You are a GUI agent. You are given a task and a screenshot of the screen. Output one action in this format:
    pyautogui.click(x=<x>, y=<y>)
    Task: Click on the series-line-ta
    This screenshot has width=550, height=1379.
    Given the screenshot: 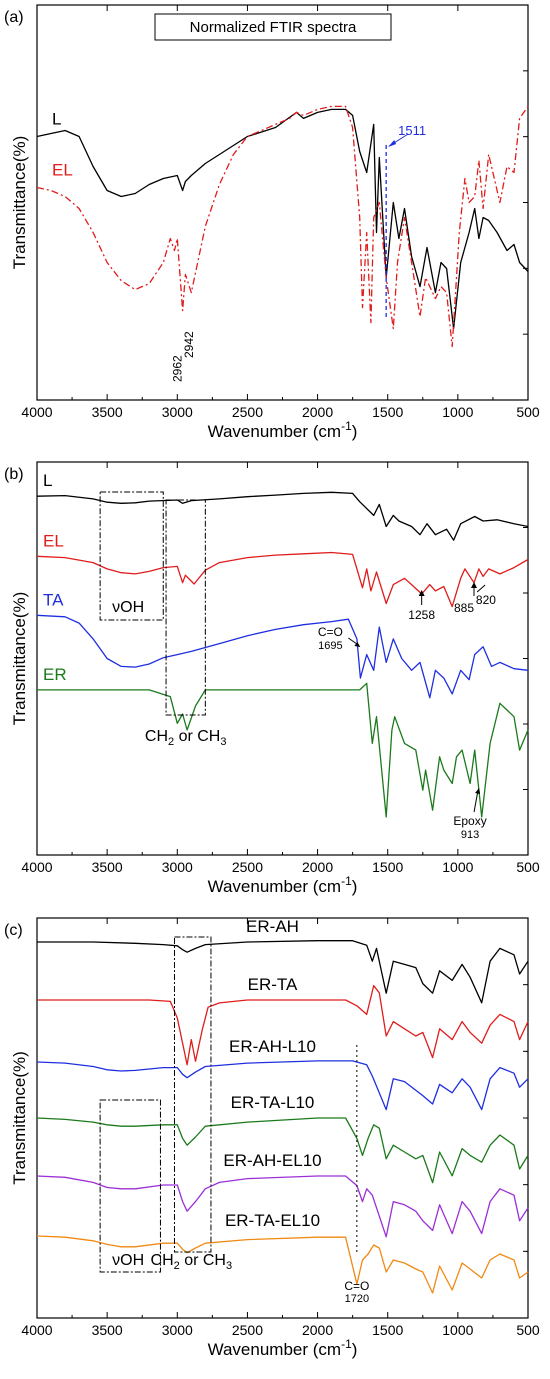 What is the action you would take?
    pyautogui.click(x=282, y=656)
    